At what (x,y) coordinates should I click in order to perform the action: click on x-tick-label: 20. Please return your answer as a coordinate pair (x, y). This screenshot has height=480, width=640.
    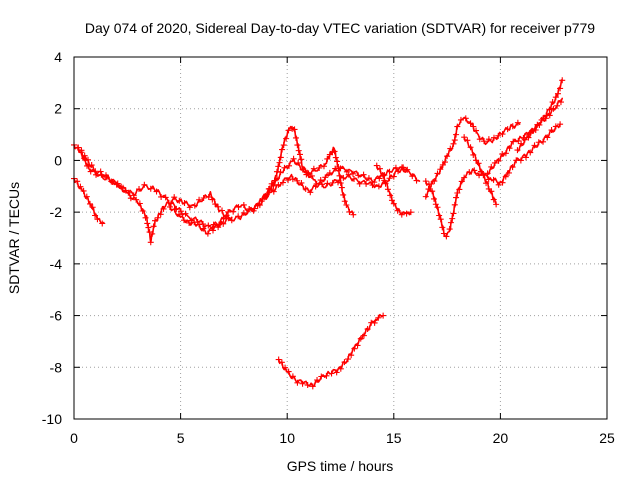
    Looking at the image, I should click on (501, 438).